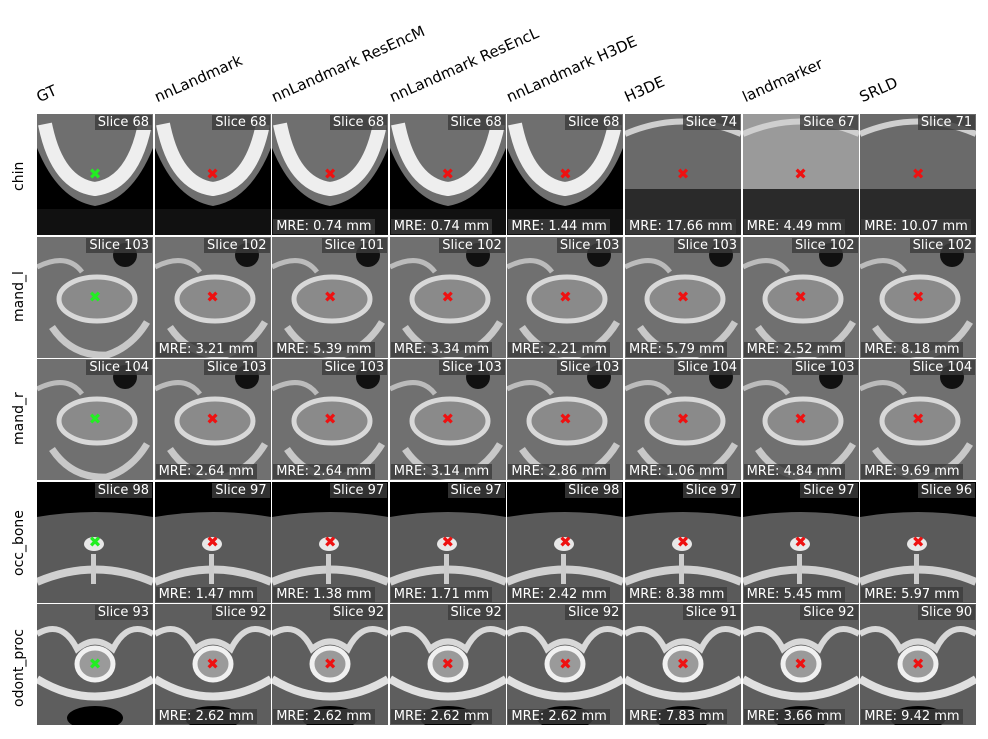  I want to click on mre-label: MRE: 5.39 mm, so click(324, 349).